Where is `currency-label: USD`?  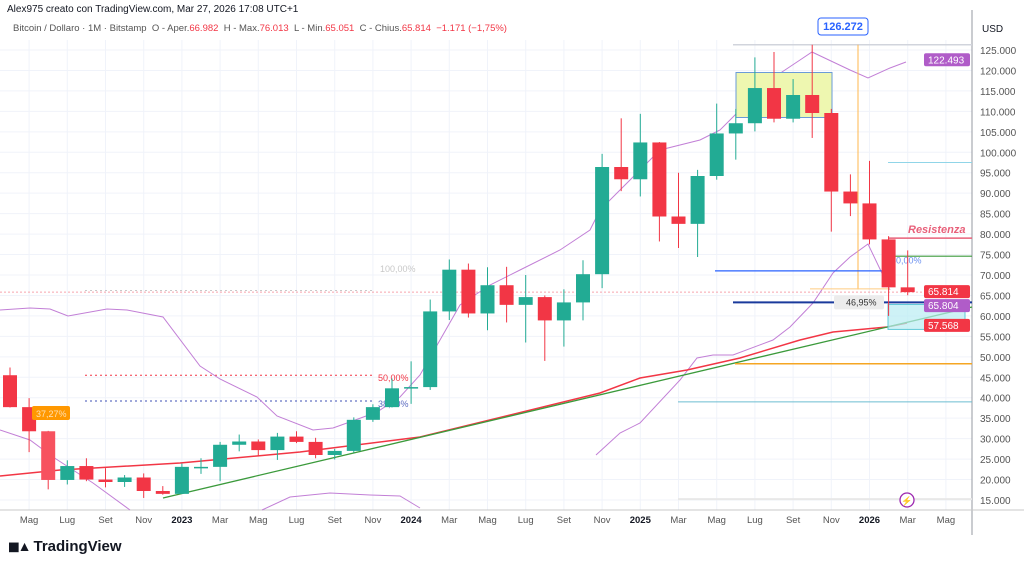
currency-label: USD is located at coordinates (992, 29).